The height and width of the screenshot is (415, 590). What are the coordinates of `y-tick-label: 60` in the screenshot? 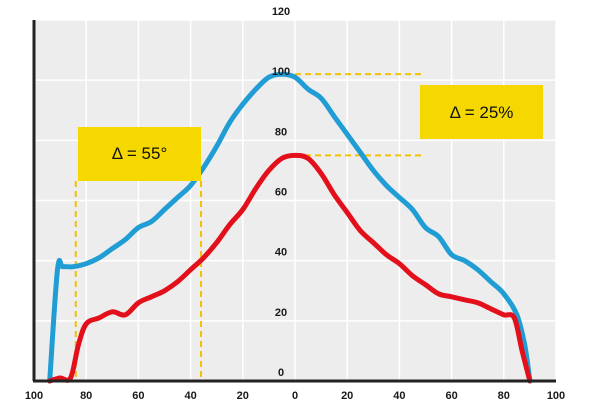 It's located at (281, 193).